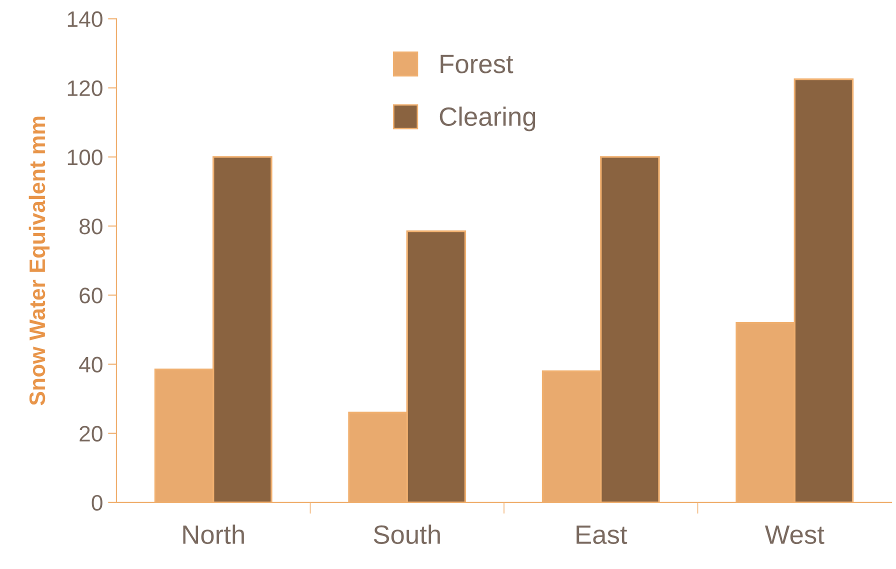  Describe the element at coordinates (85, 157) in the screenshot. I see `y-tick-label: 100` at that location.